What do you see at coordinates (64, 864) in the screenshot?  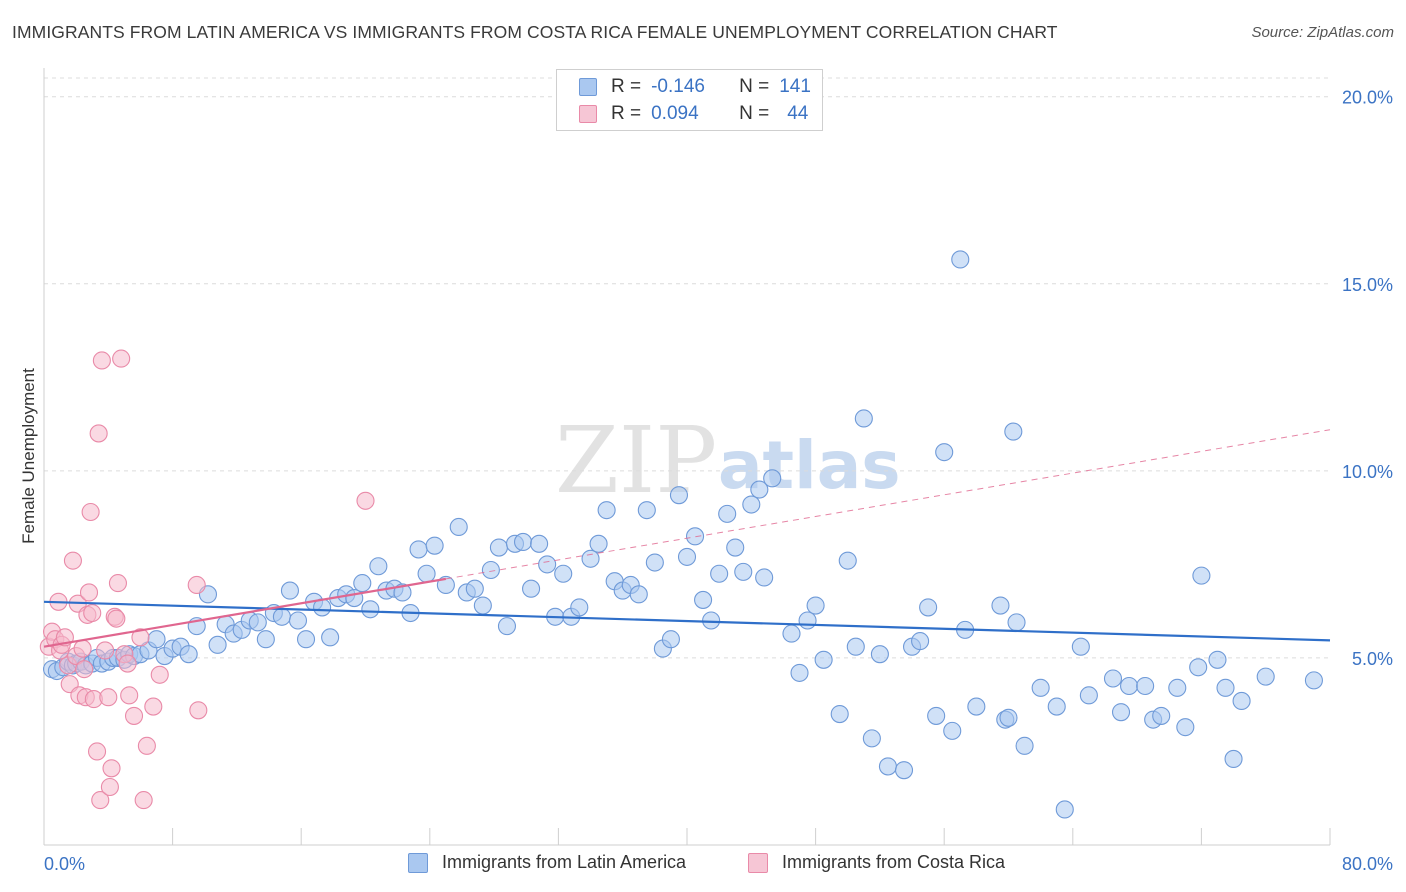 I see `x-tick-label: 0.0%` at bounding box center [64, 864].